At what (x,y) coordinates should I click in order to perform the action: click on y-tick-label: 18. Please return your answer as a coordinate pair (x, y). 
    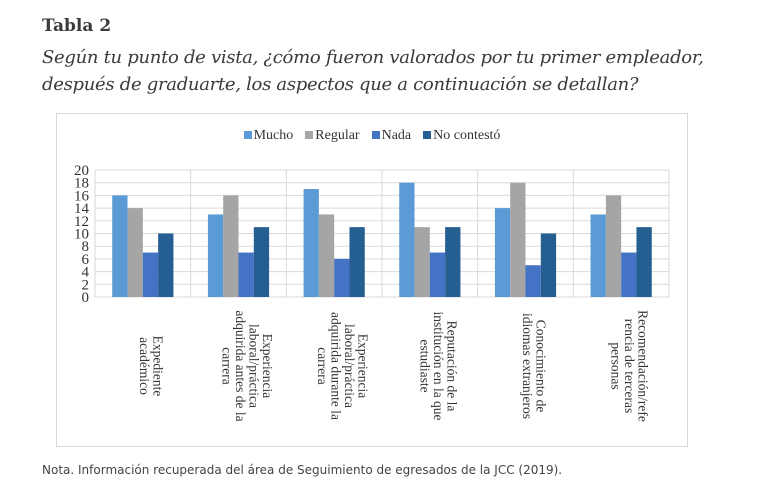
    Looking at the image, I should click on (81, 184).